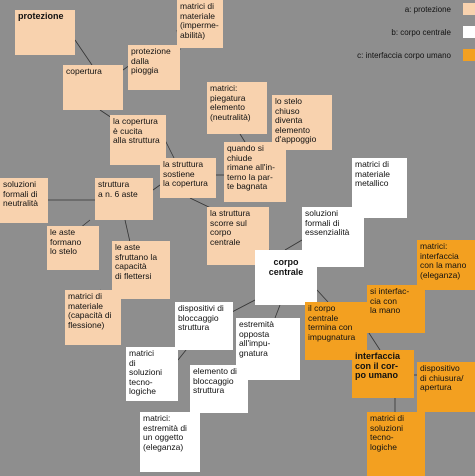 The height and width of the screenshot is (476, 475). I want to click on legend-label: b: corpo centrale, so click(421, 32).